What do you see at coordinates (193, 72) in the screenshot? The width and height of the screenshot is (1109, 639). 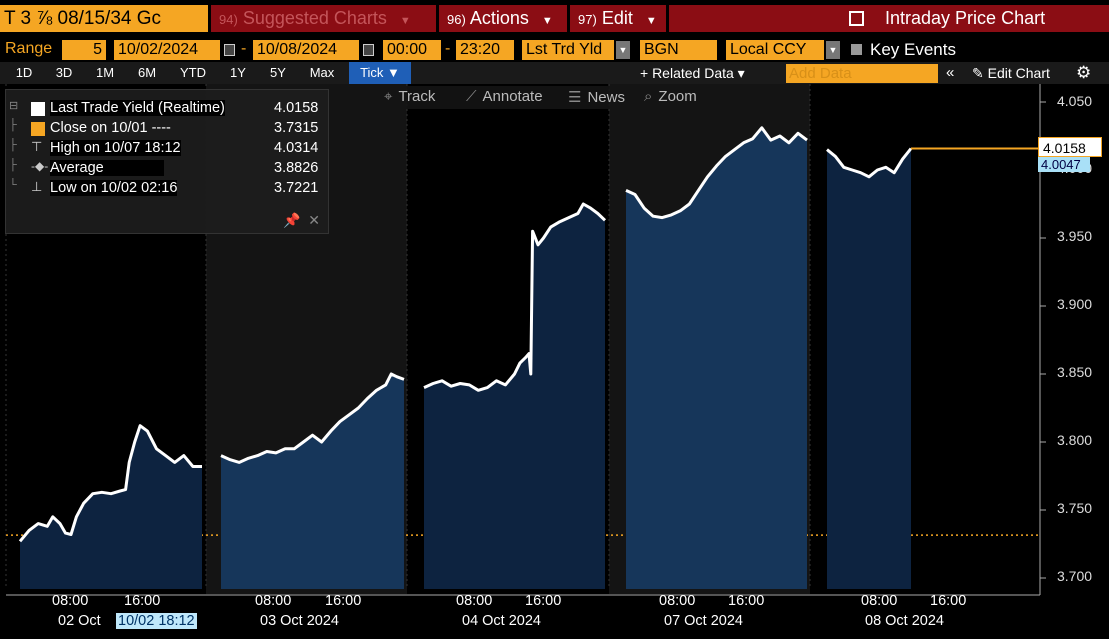 I see `period-ytd-button: YTD` at bounding box center [193, 72].